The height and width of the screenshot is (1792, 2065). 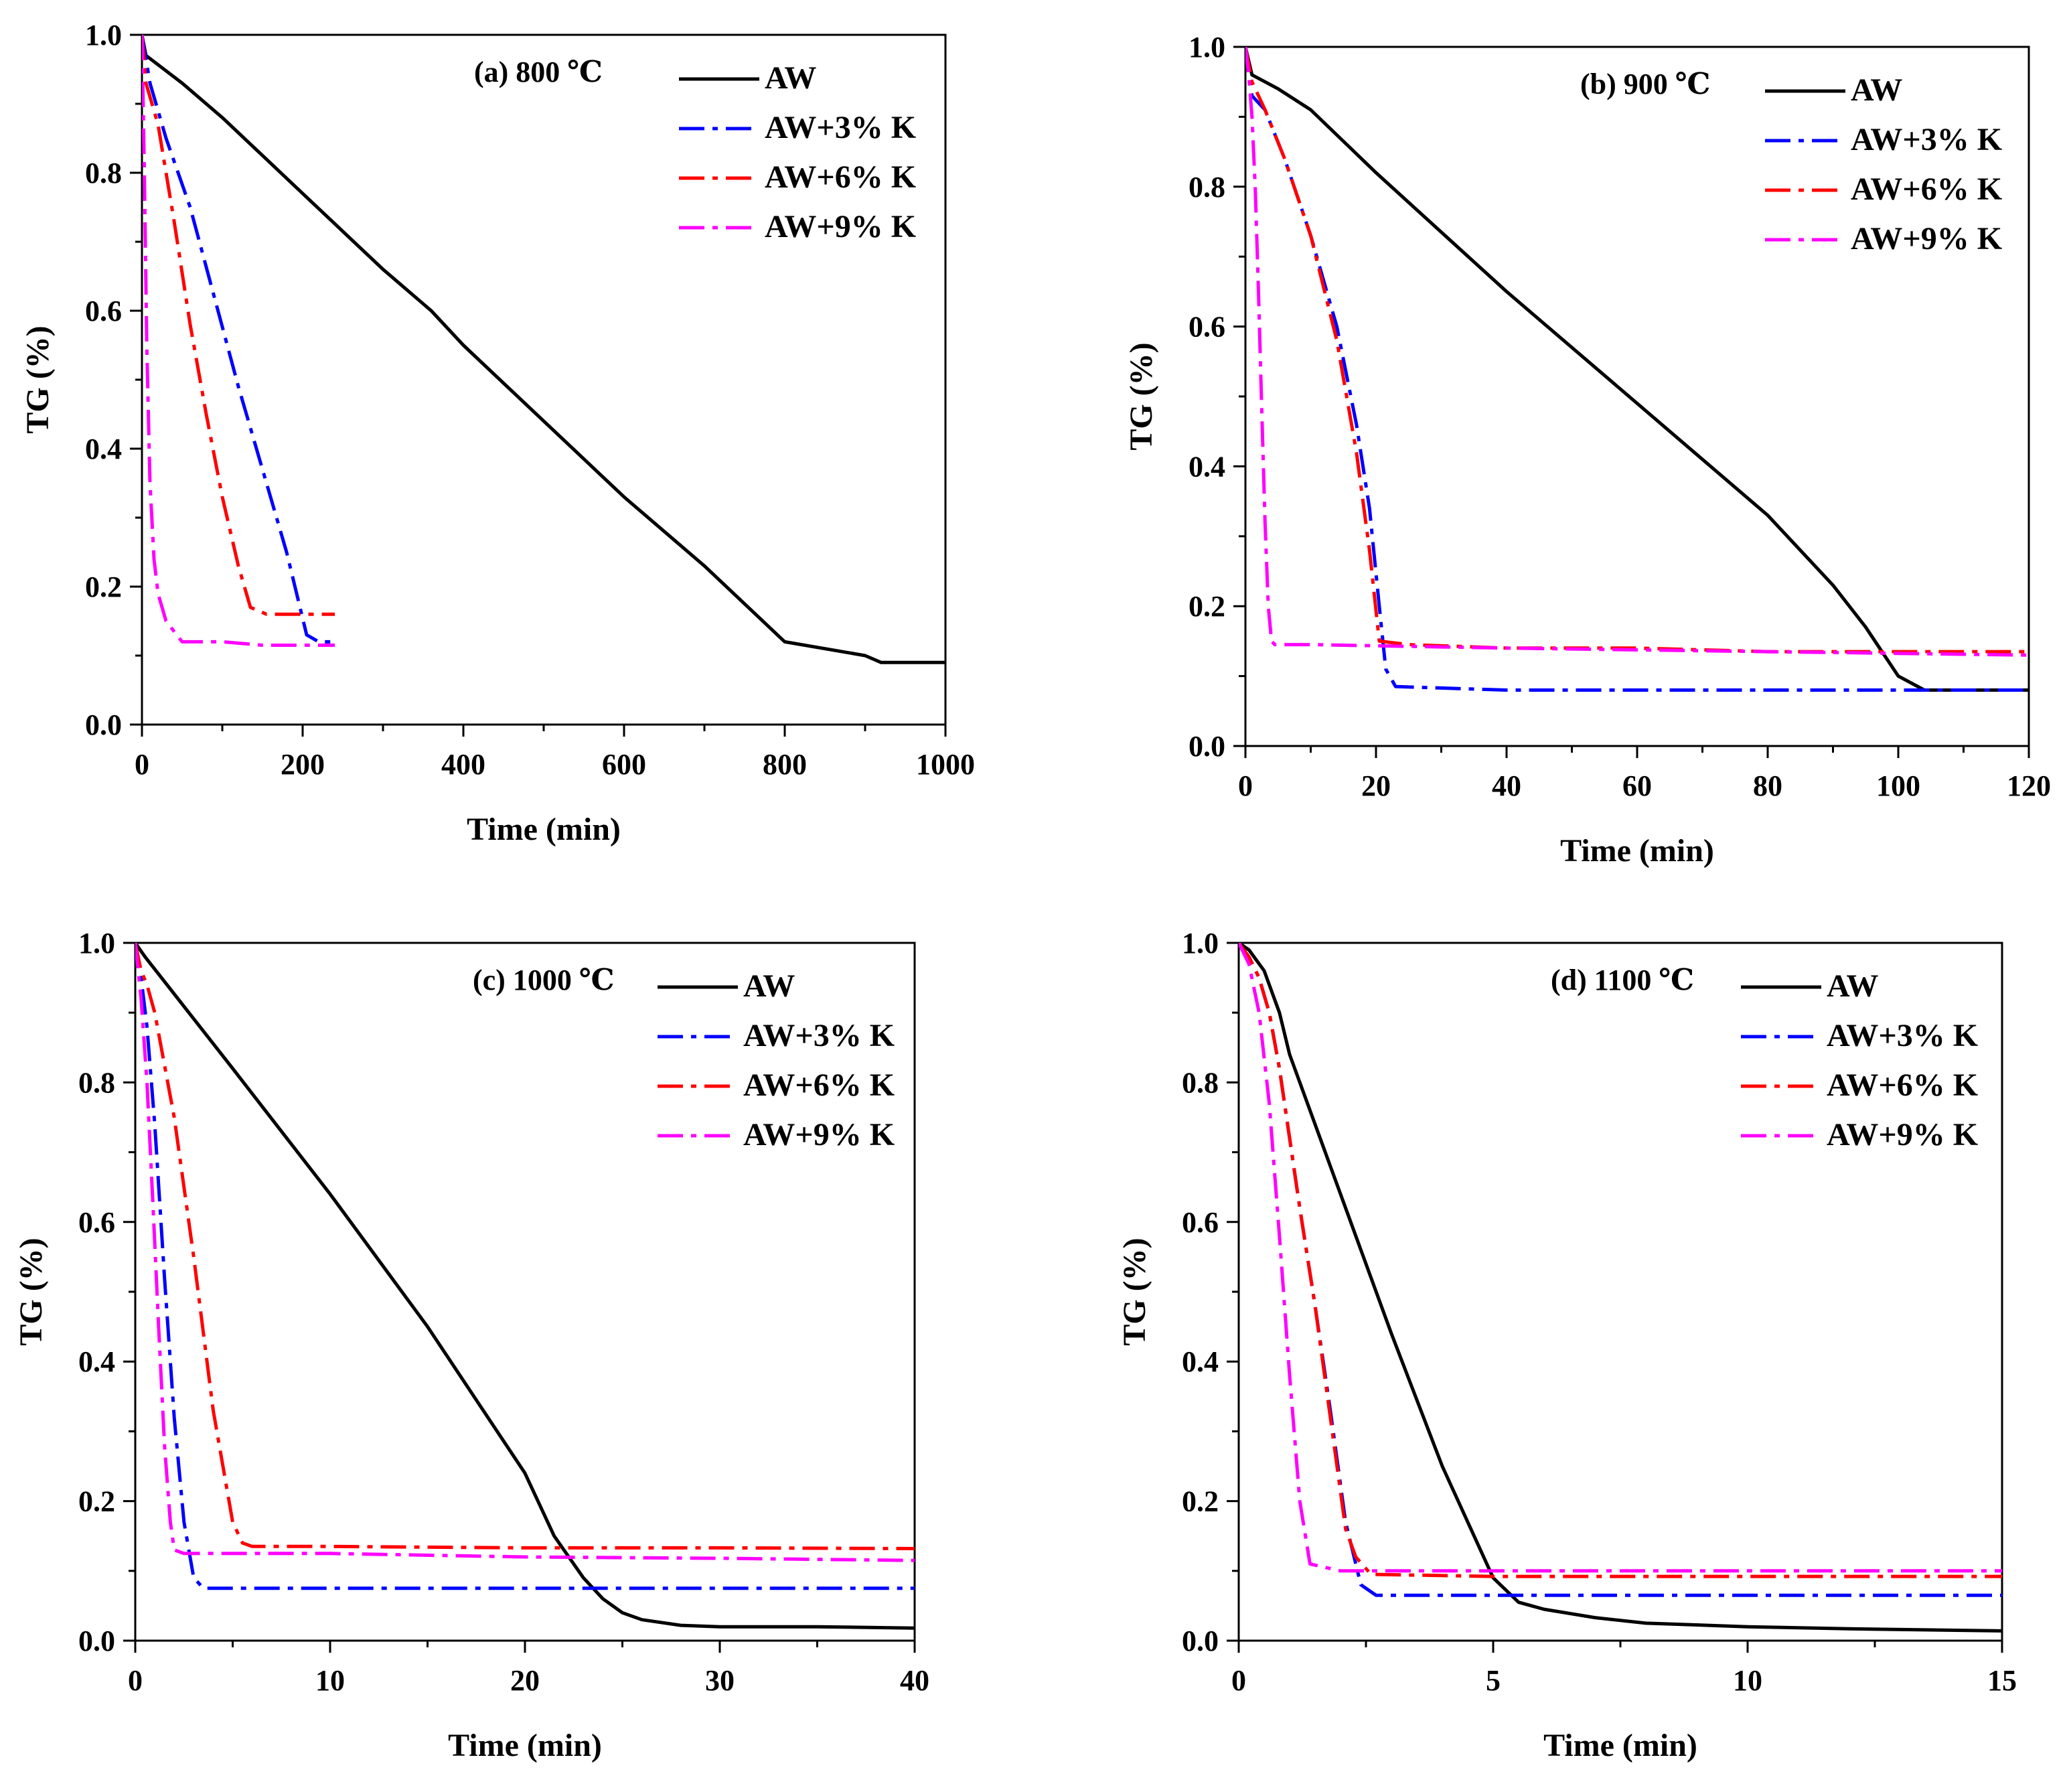 What do you see at coordinates (544, 980) in the screenshot?
I see `panel-title: (c) 1000 ℃` at bounding box center [544, 980].